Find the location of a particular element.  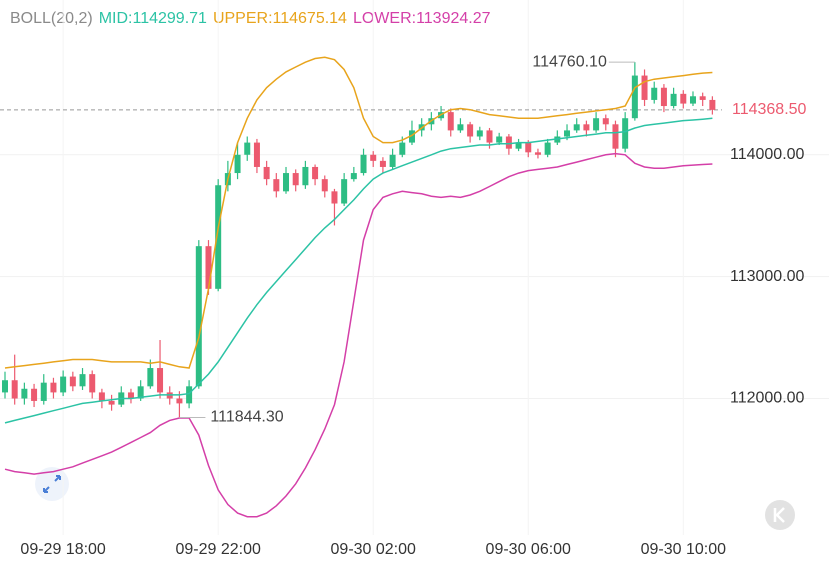

x-tick-label: 09-30 10:00 is located at coordinates (684, 549).